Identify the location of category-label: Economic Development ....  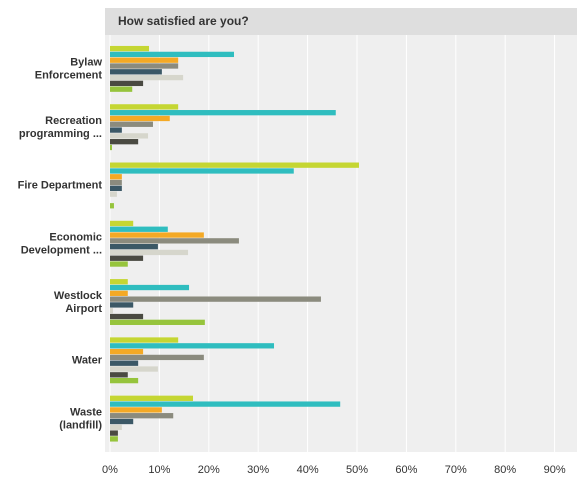
(61, 243).